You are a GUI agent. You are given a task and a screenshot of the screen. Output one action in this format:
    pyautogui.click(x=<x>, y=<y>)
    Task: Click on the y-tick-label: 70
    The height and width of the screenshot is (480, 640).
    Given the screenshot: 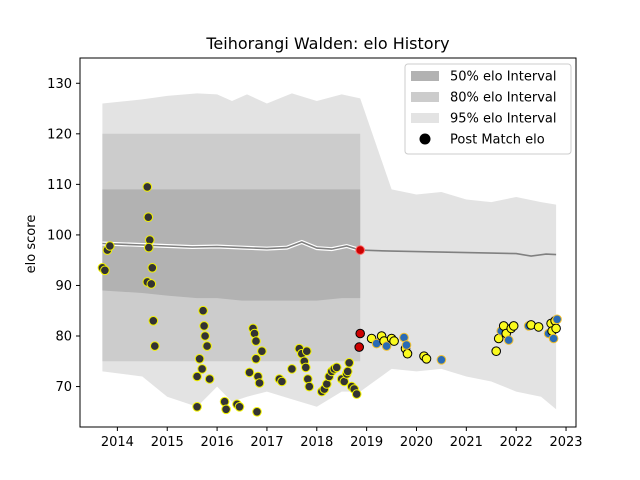 What is the action you would take?
    pyautogui.click(x=63, y=387)
    